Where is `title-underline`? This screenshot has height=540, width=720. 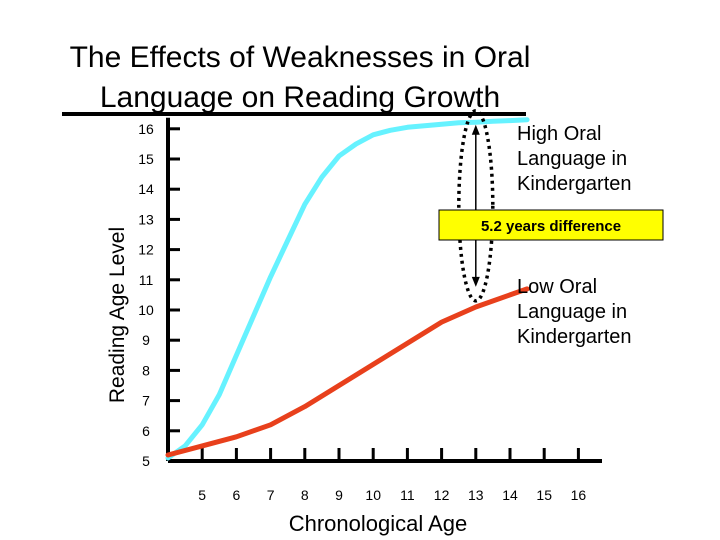
title-underline is located at coordinates (294, 114).